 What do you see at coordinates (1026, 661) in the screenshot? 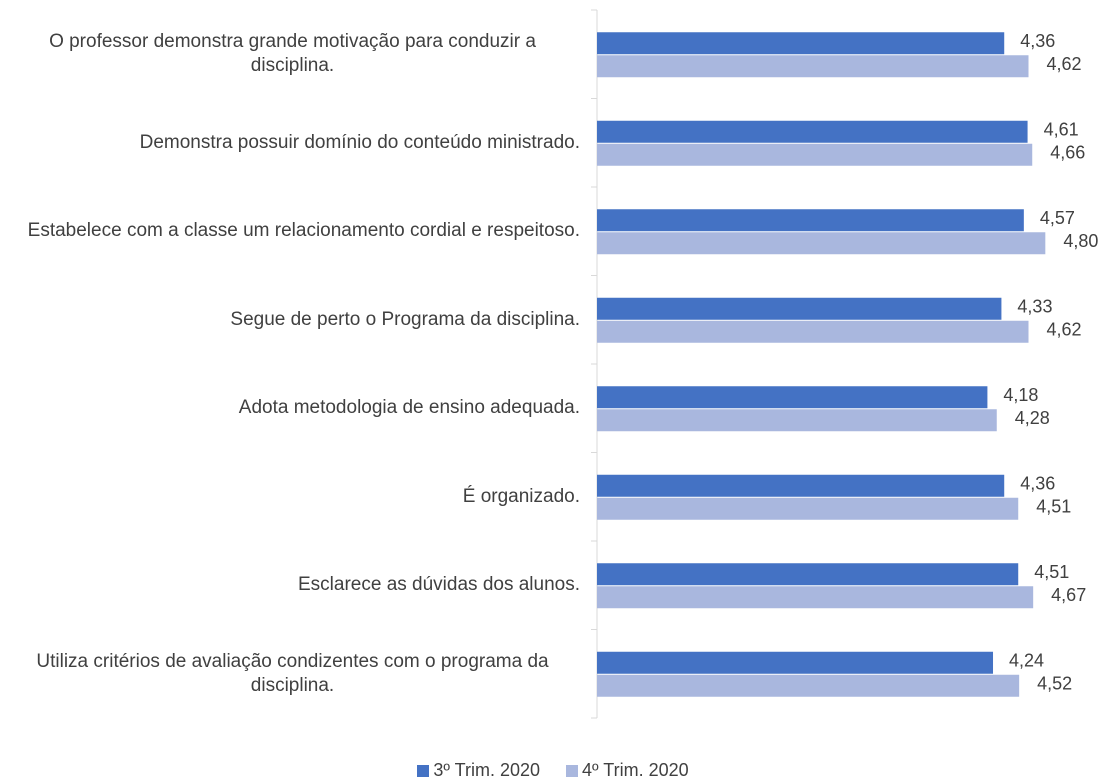
I see `data-label: 4,24` at bounding box center [1026, 661].